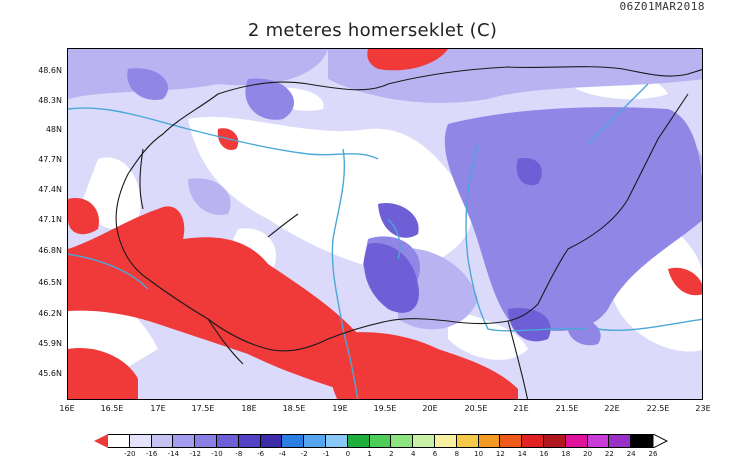 The width and height of the screenshot is (745, 462). I want to click on lat-label-47.4: 47.4N, so click(50, 189).